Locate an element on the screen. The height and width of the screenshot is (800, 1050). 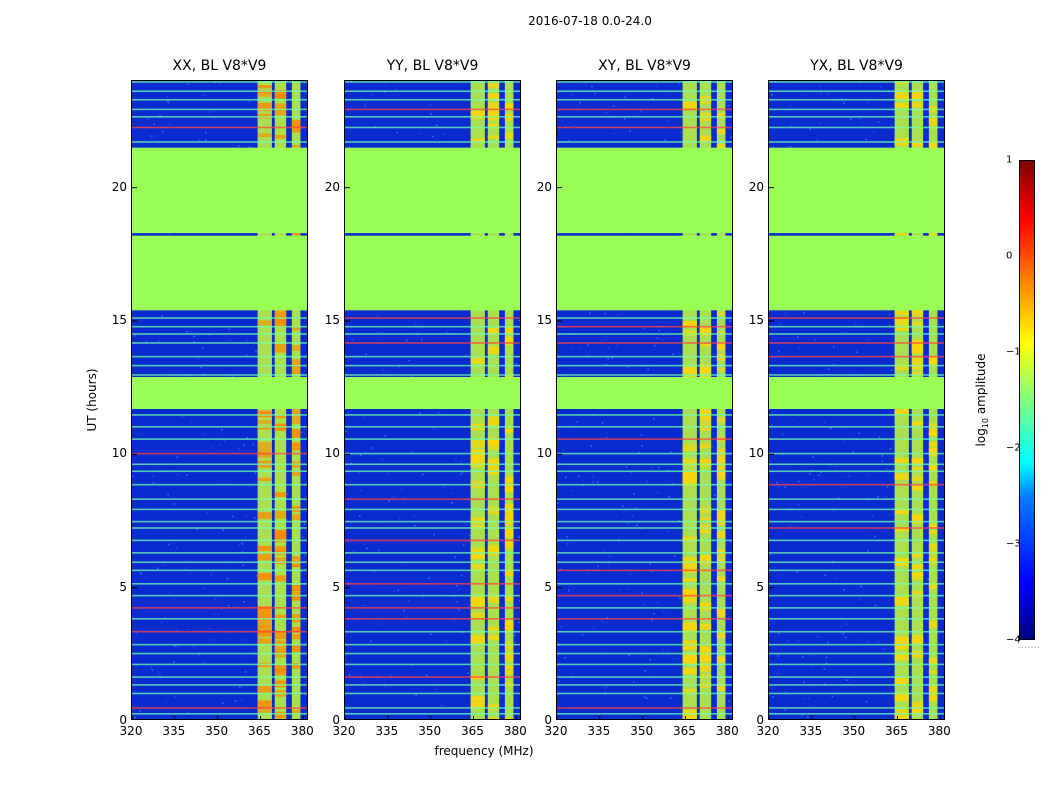
y-tick-label: 10 is located at coordinates (119, 453).